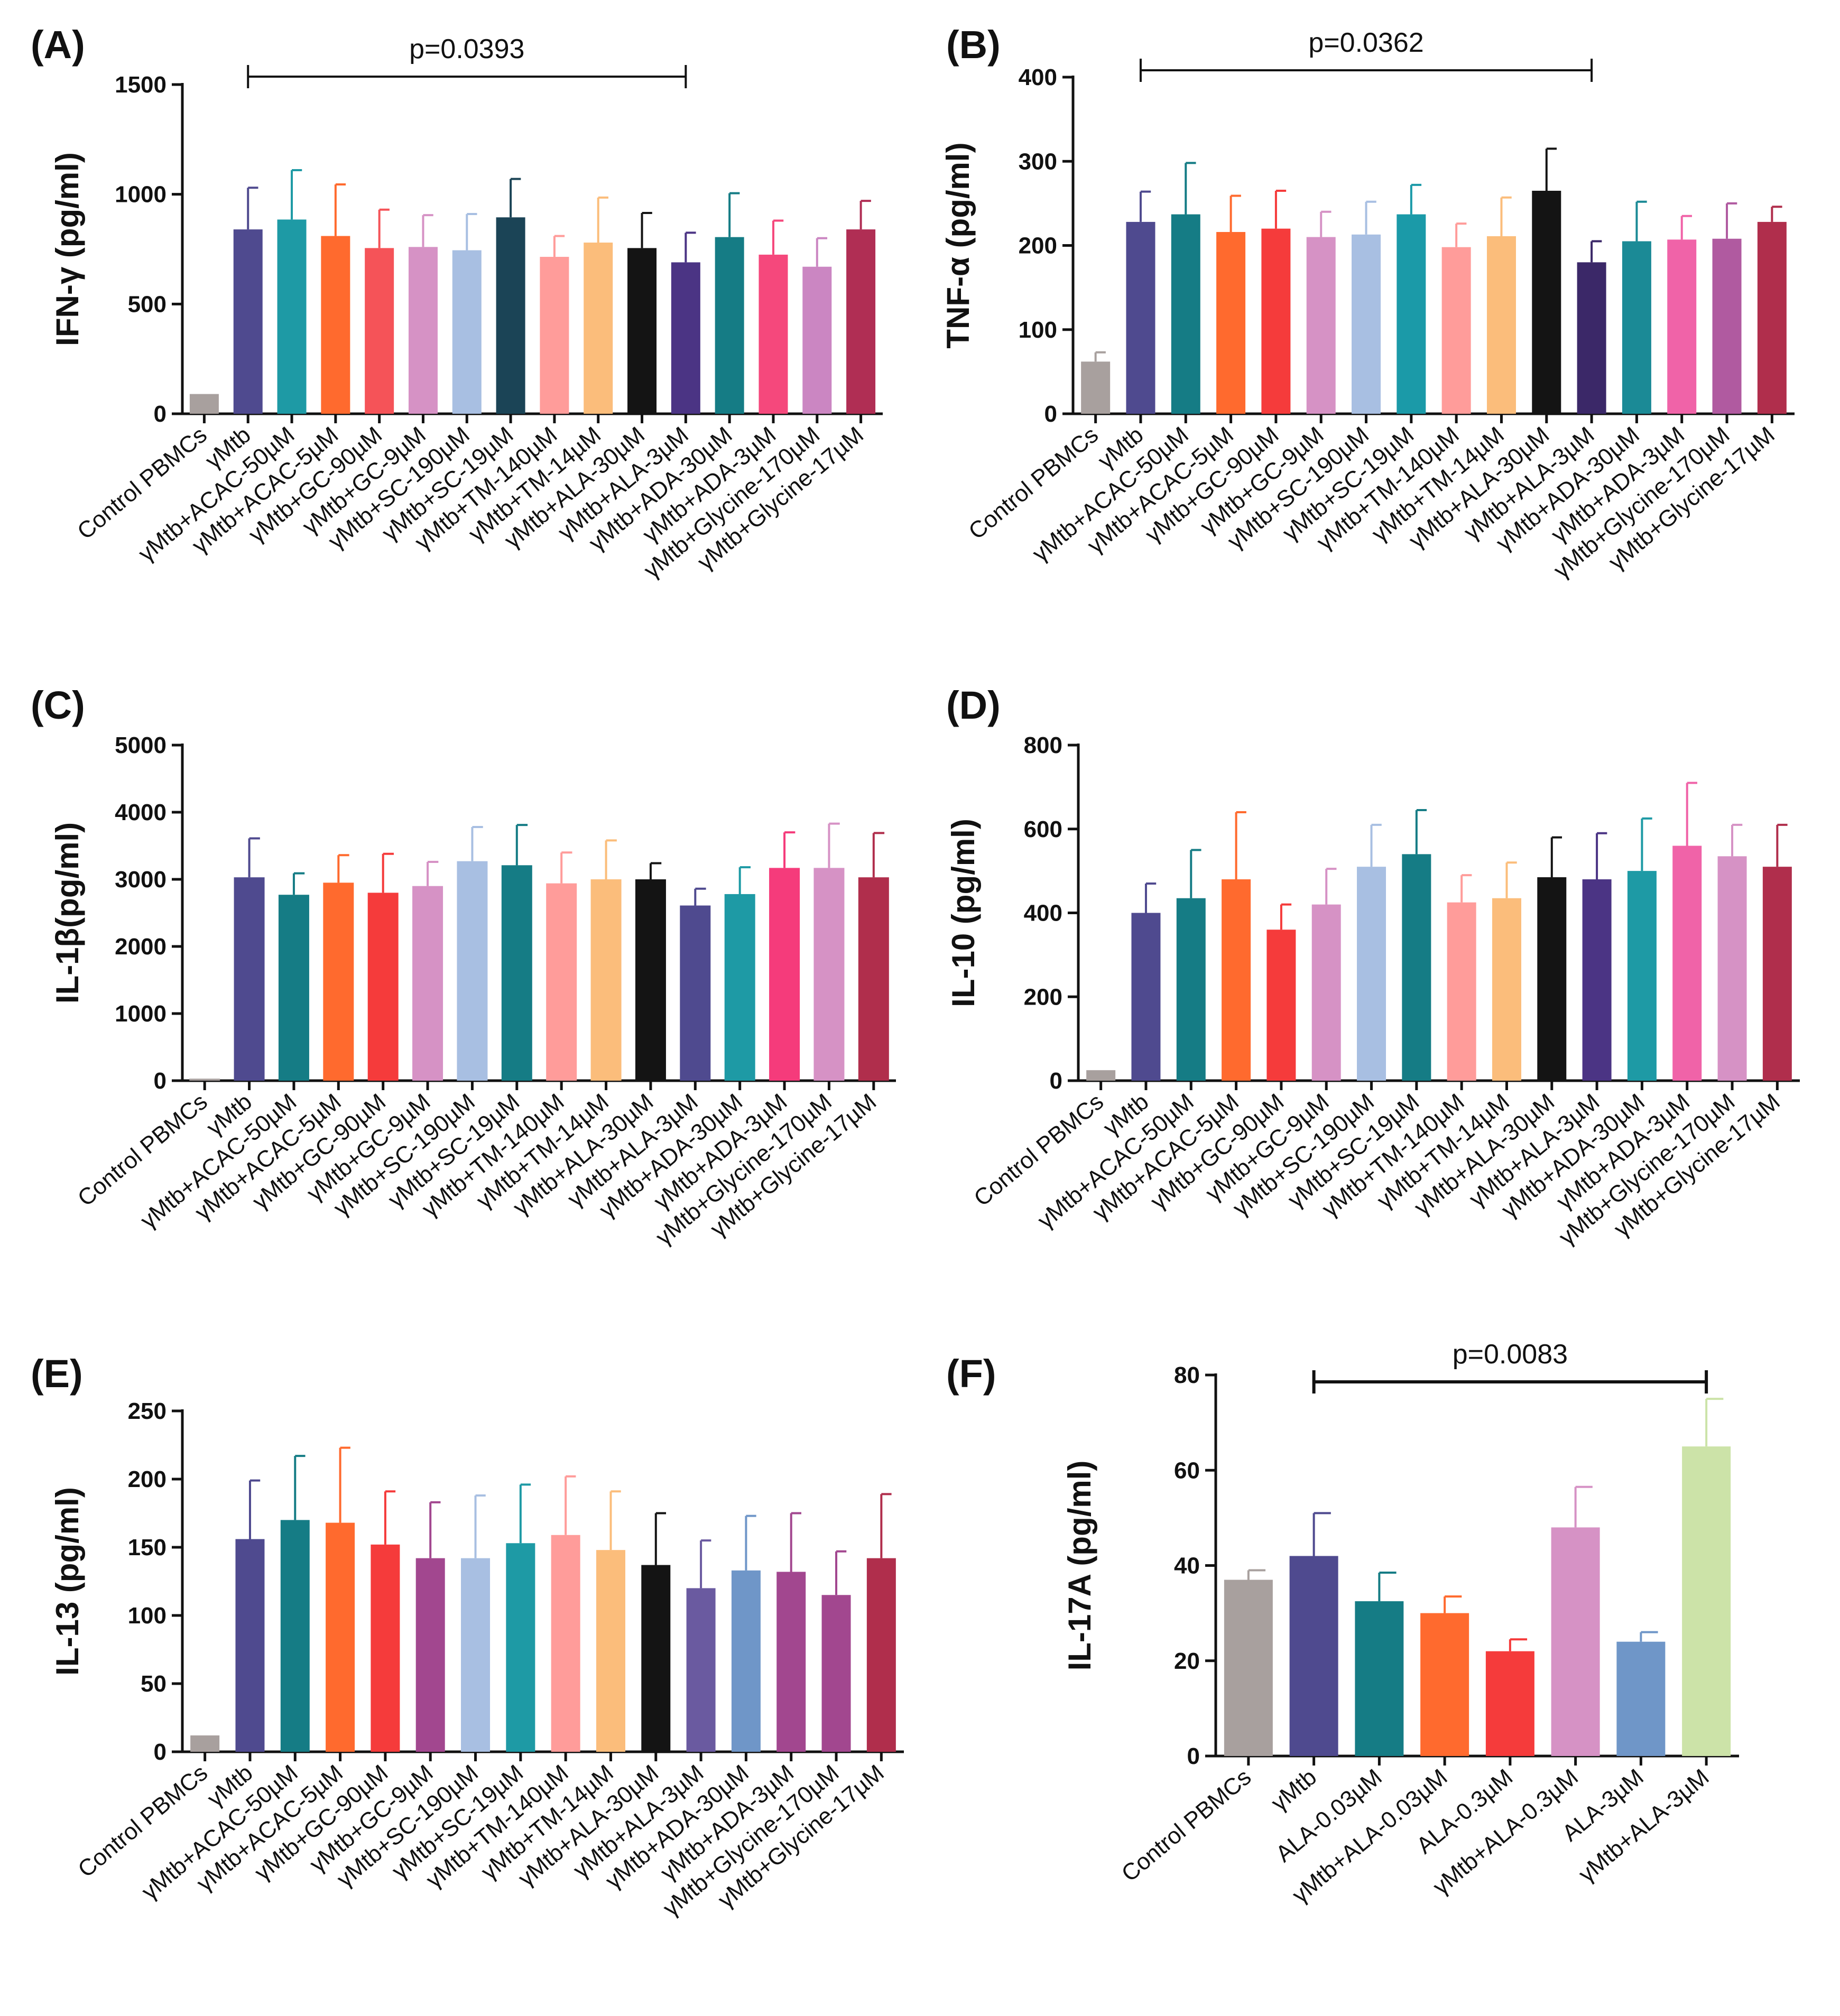  Describe the element at coordinates (141, 85) in the screenshot. I see `y-tick-label: 1500` at that location.